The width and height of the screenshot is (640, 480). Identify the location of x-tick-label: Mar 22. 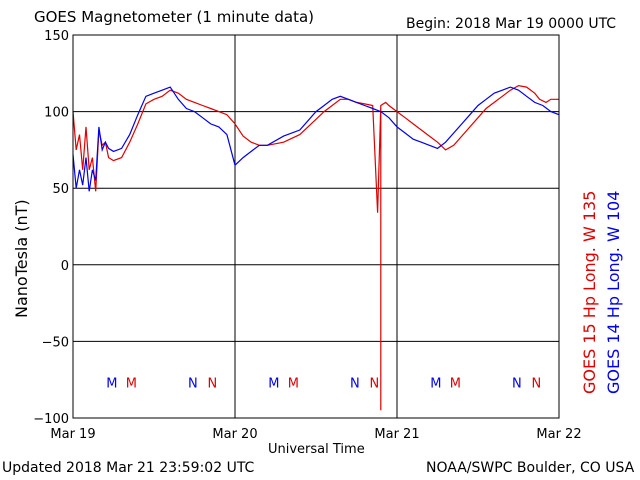
(558, 434).